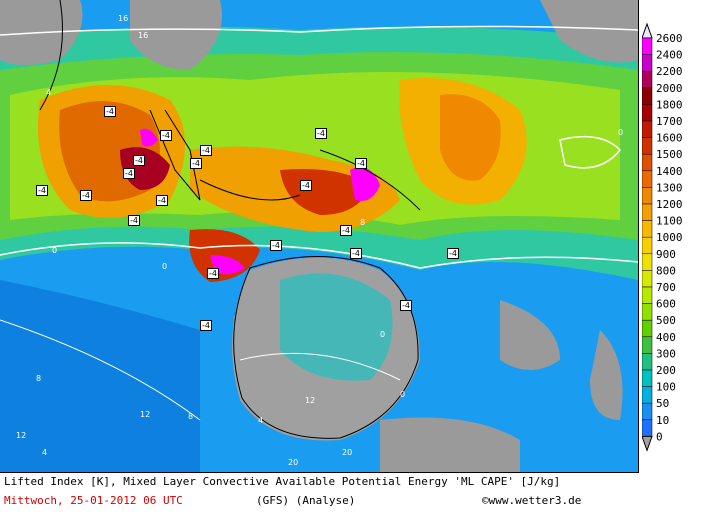 Image resolution: width=704 pixels, height=513 pixels. I want to click on legend-label: 900, so click(666, 254).